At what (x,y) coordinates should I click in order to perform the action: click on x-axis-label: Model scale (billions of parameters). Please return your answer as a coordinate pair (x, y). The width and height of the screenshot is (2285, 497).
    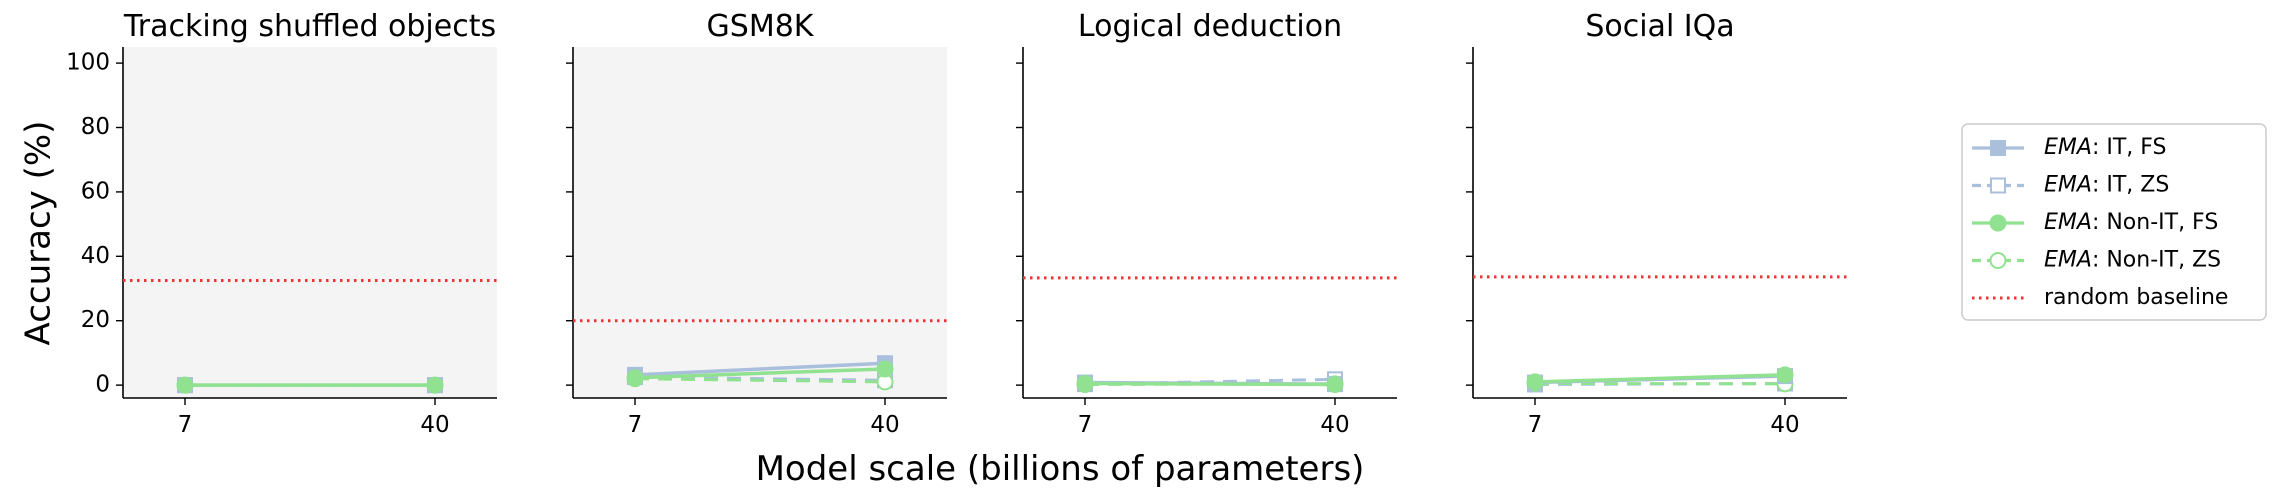
    Looking at the image, I should click on (1060, 469).